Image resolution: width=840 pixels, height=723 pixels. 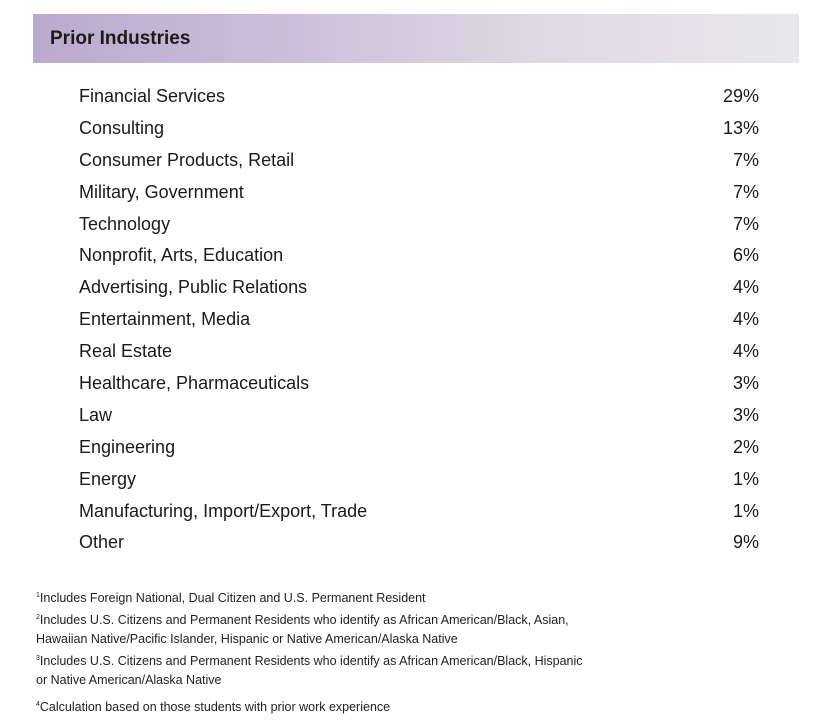 What do you see at coordinates (96, 414) in the screenshot?
I see `industry-label: Law` at bounding box center [96, 414].